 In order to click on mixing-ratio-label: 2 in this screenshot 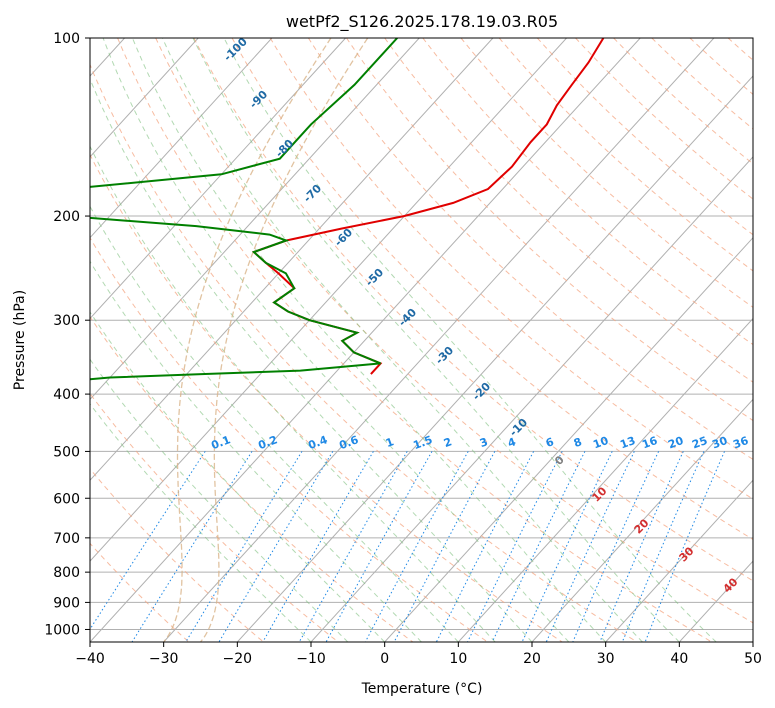, I will do `click(448, 442)`.